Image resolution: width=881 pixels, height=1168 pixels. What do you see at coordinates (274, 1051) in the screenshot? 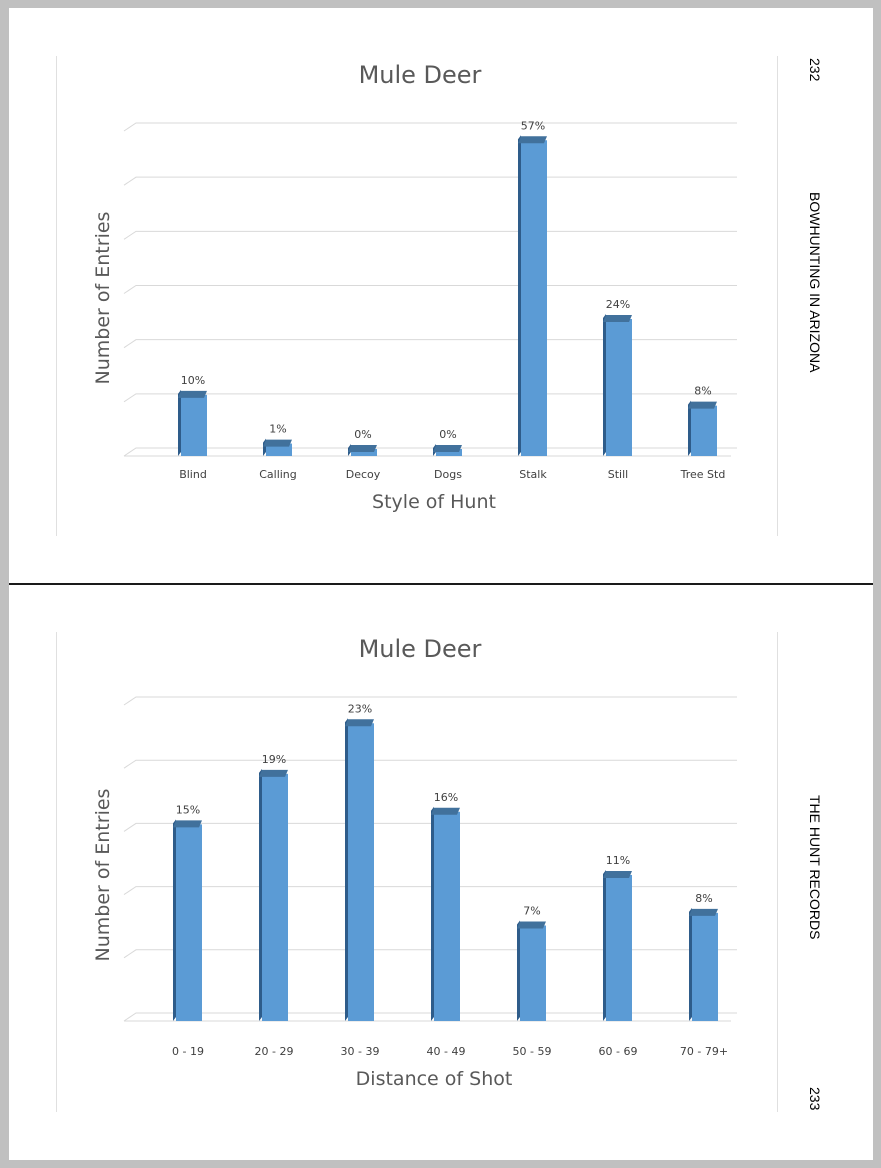
I see `category-label: 20 - 29` at bounding box center [274, 1051].